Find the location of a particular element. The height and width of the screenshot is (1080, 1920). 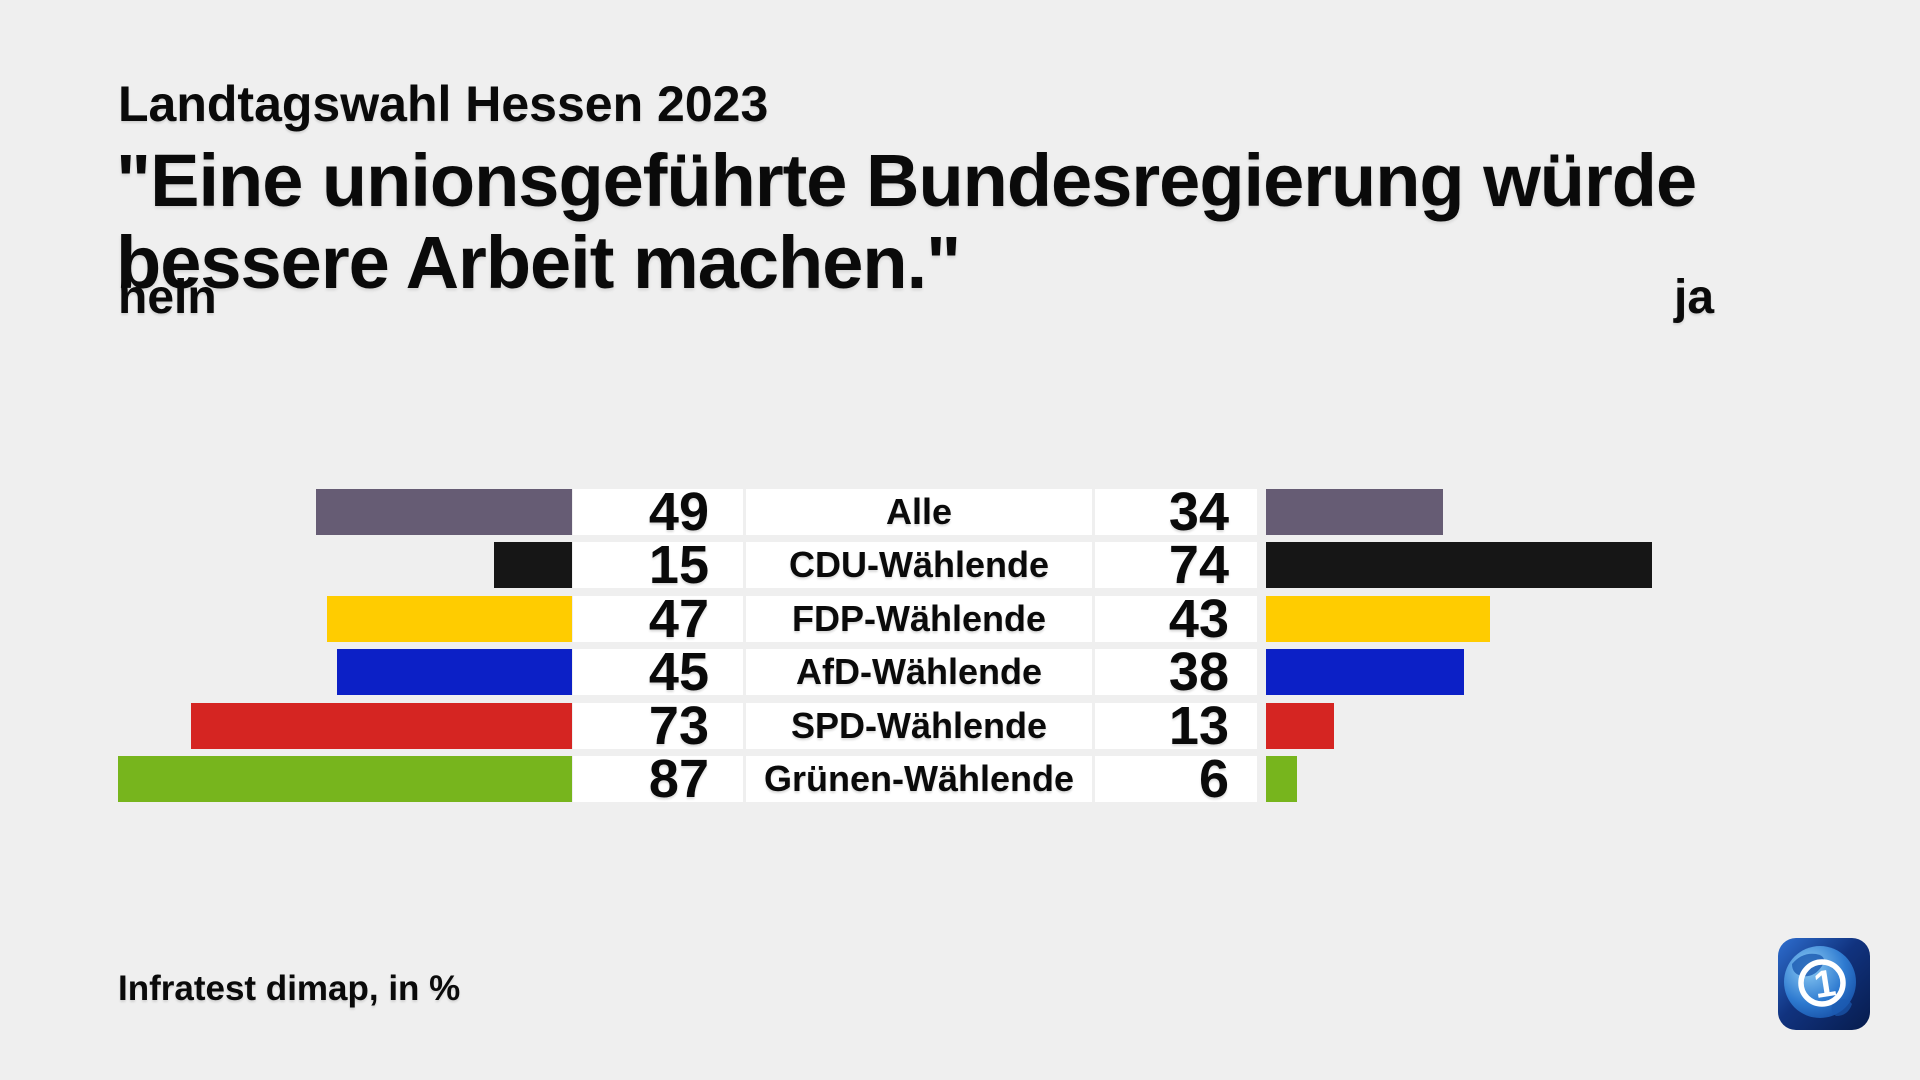

category-label: CDU-Wählende is located at coordinates (919, 565).